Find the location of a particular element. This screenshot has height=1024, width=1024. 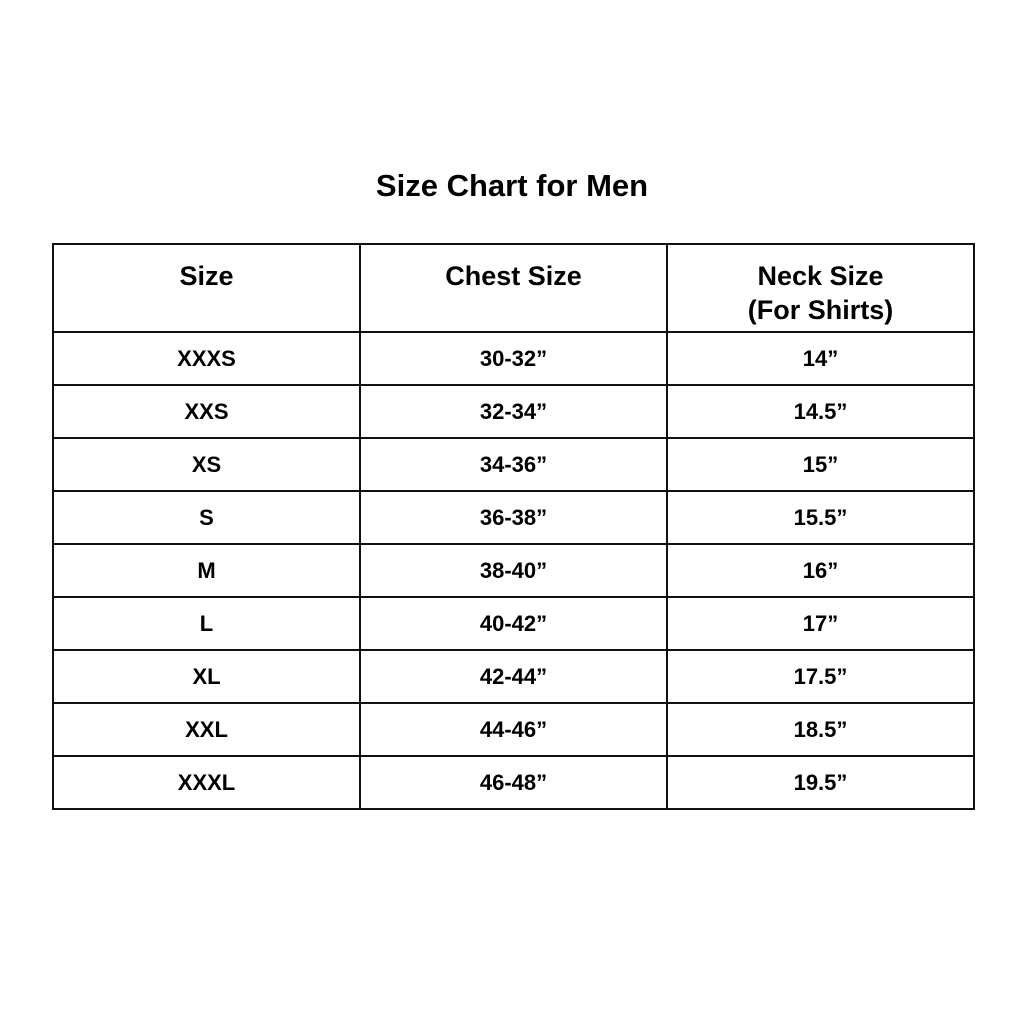

neck-size-cell: 17.5” is located at coordinates (820, 676).